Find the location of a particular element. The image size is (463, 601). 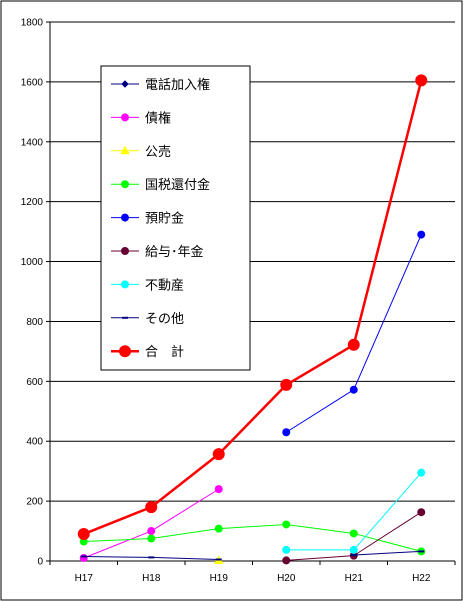

legend-label: 国税還付金 is located at coordinates (177, 185).